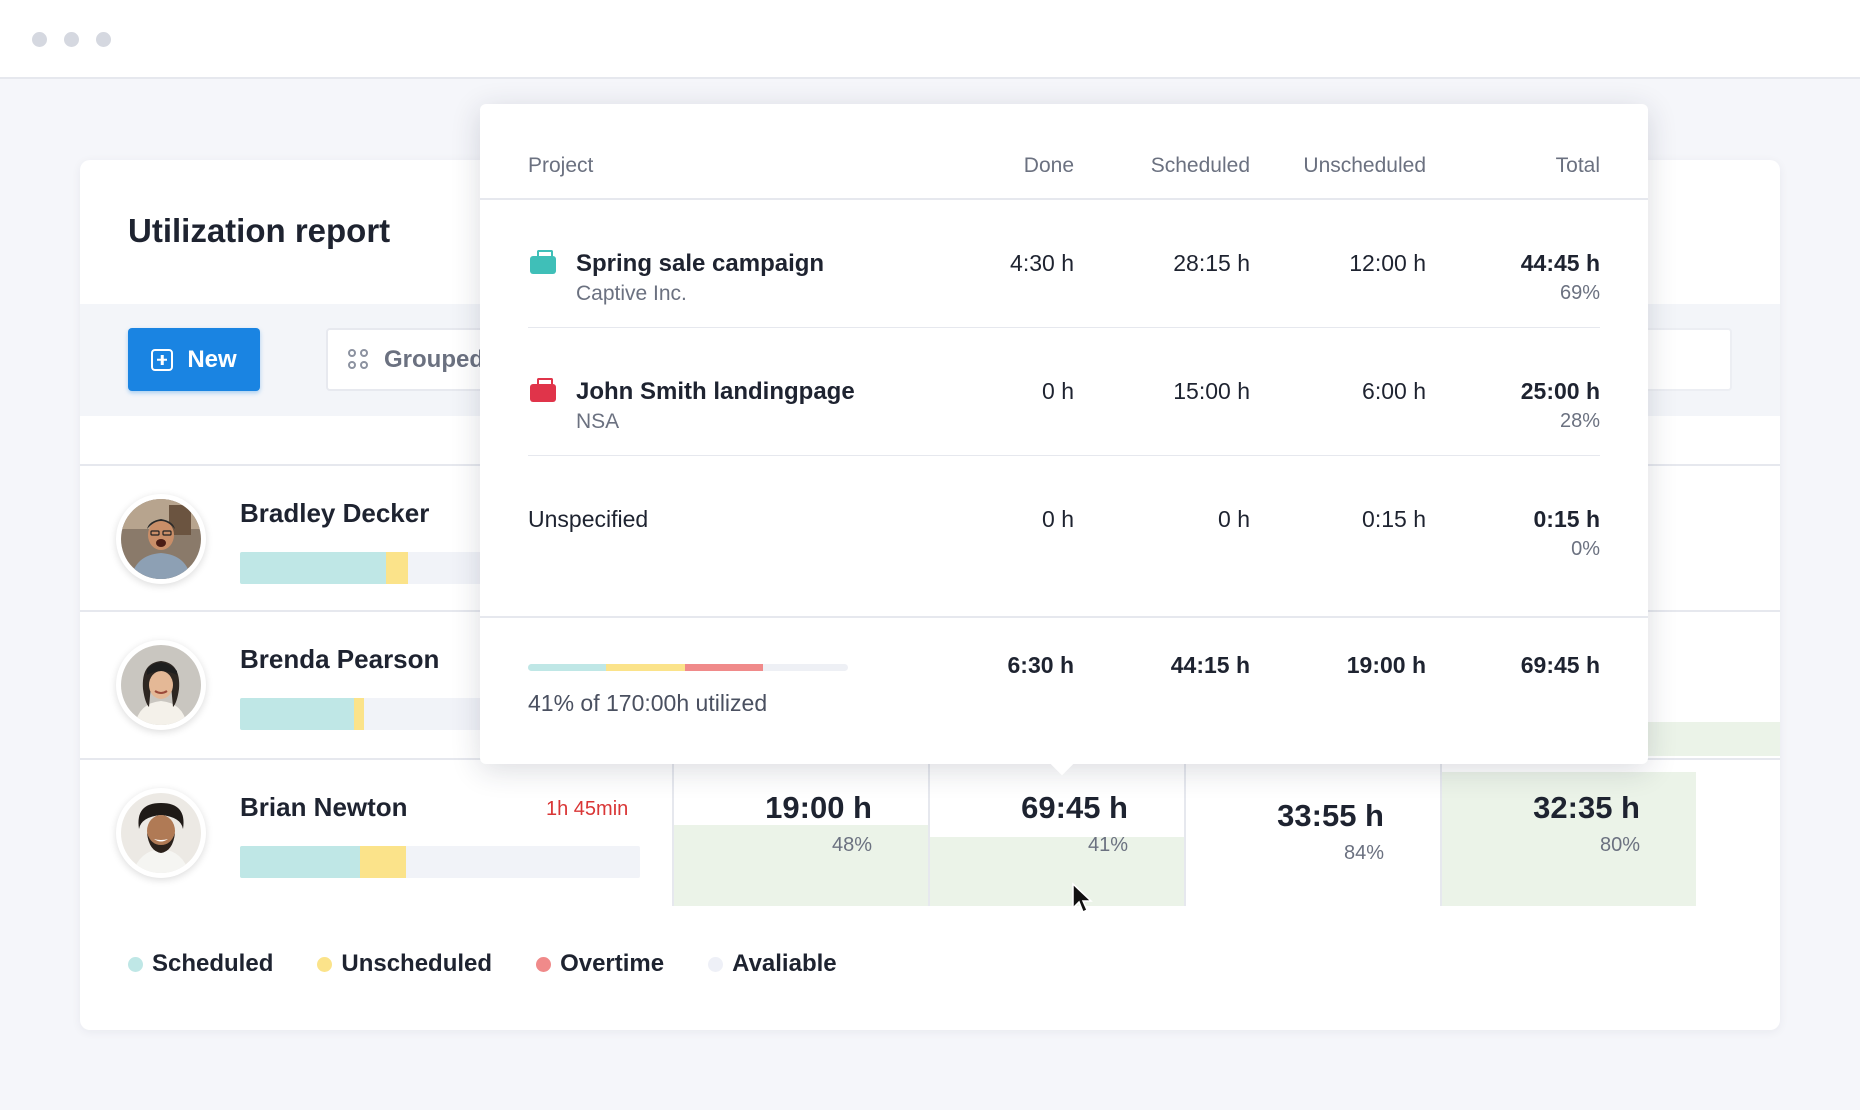  I want to click on period-cell: 19:00 h 48%, so click(800, 833).